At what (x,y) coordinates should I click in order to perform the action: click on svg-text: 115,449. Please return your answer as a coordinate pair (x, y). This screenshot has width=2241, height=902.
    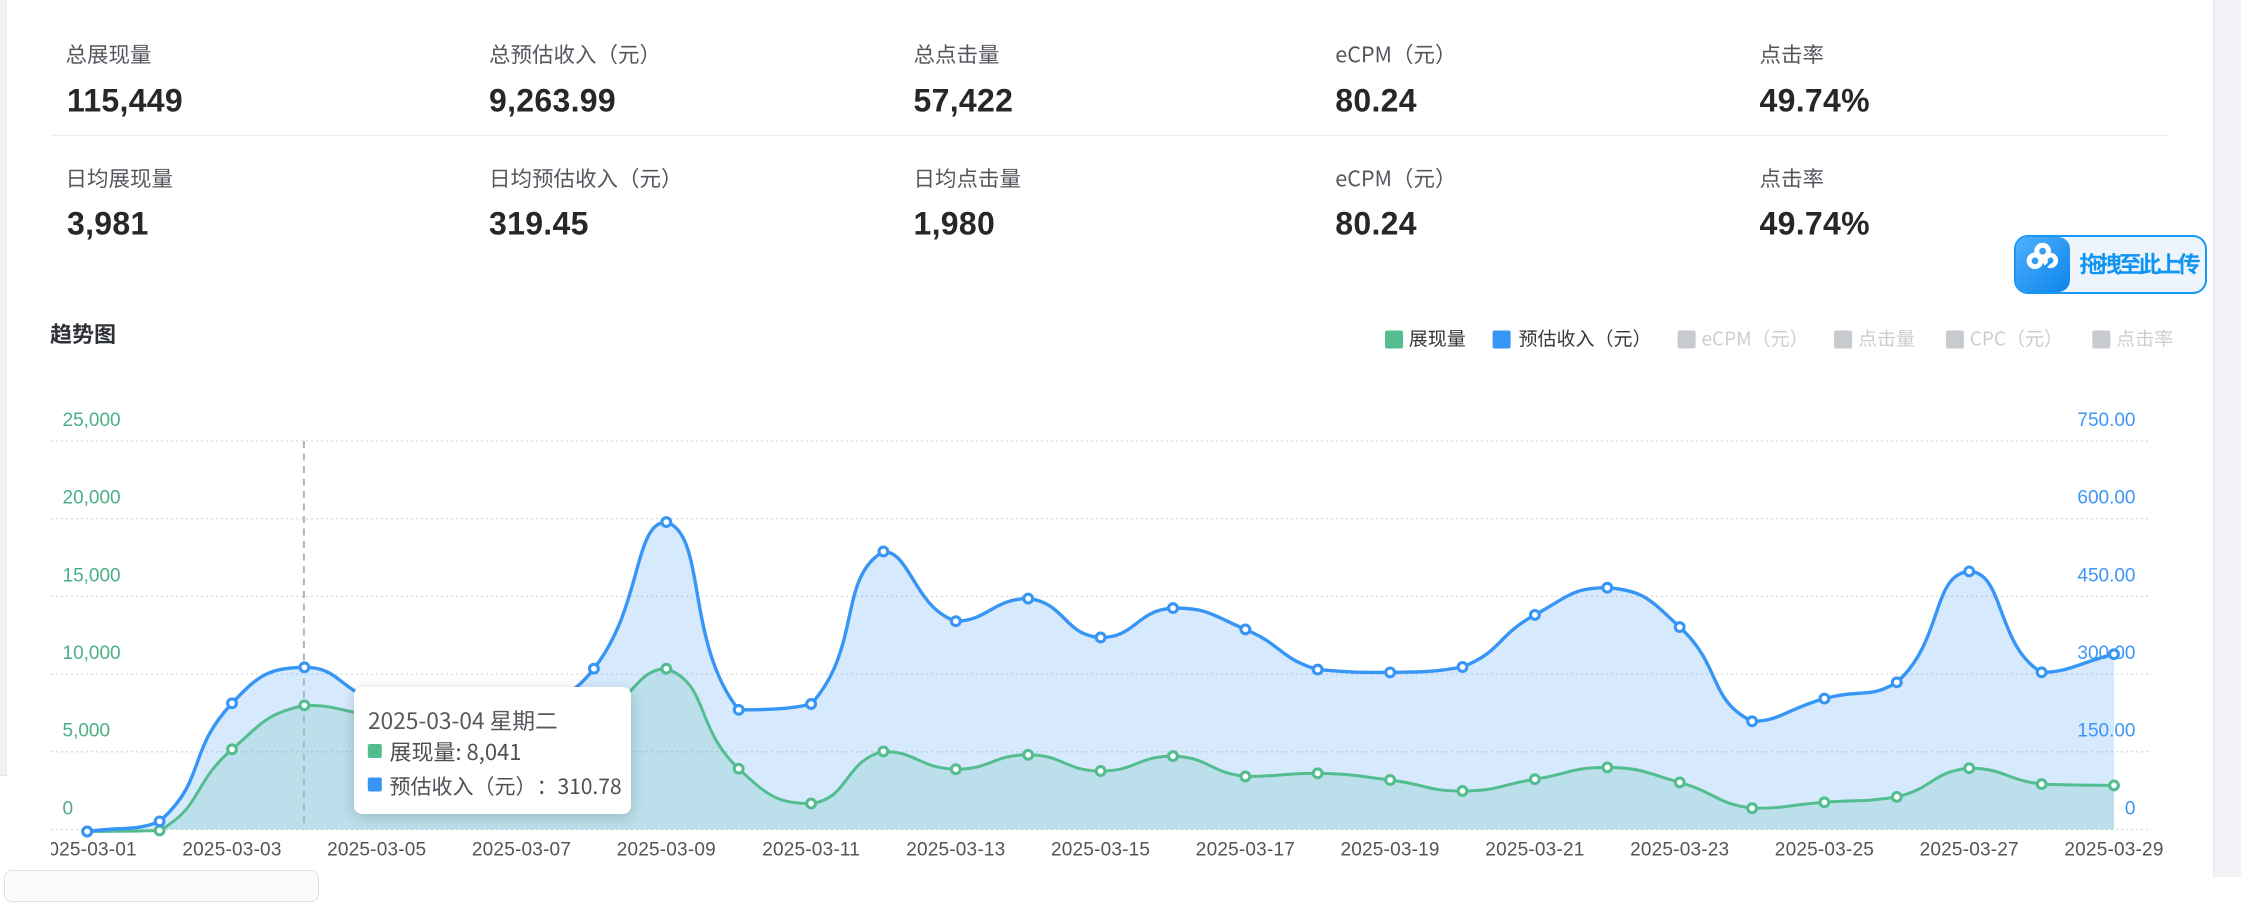
    Looking at the image, I should click on (125, 101).